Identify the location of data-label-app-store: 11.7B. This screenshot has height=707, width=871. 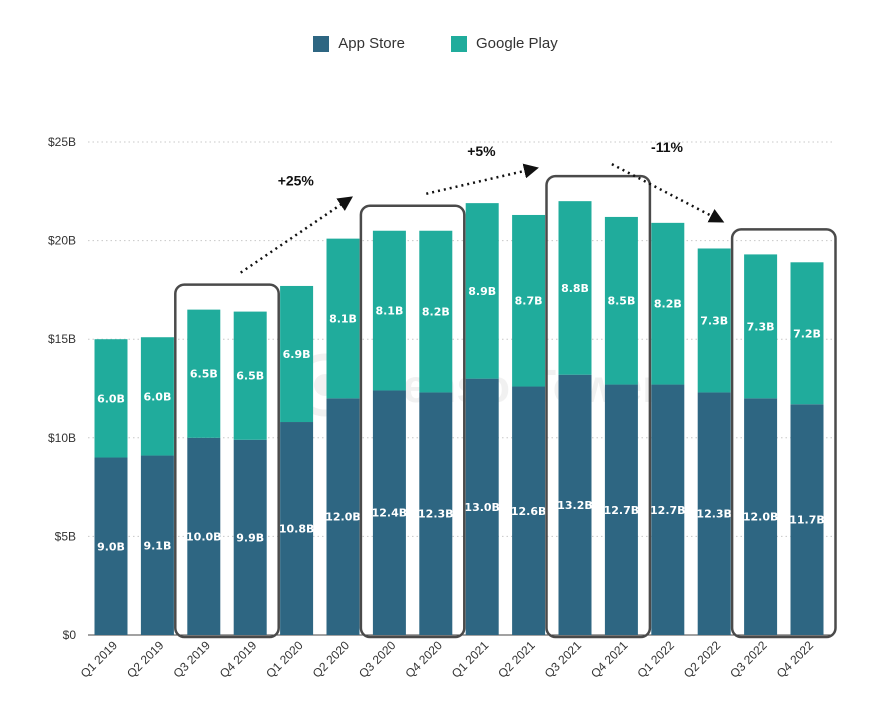
(807, 520).